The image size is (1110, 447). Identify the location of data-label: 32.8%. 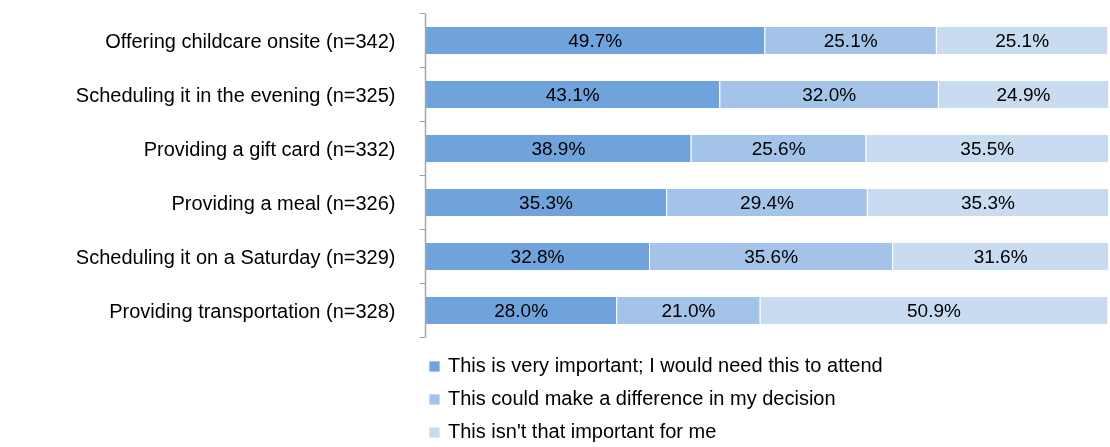
(537, 256).